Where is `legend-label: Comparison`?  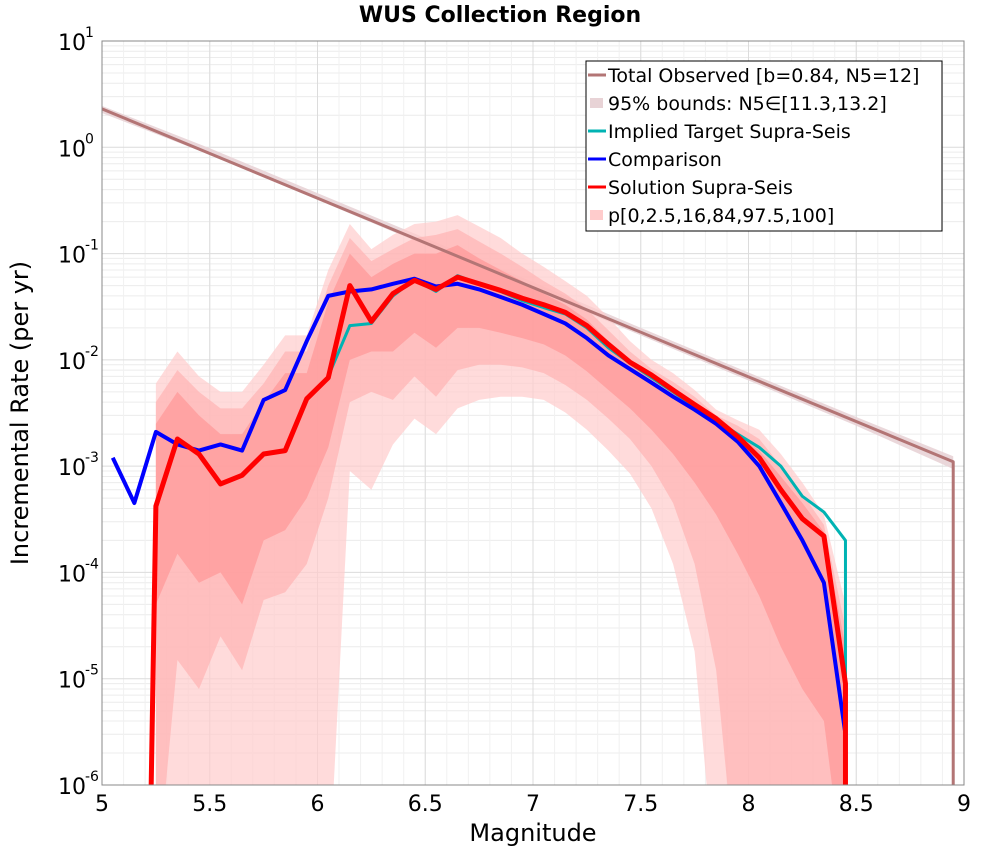 legend-label: Comparison is located at coordinates (665, 160).